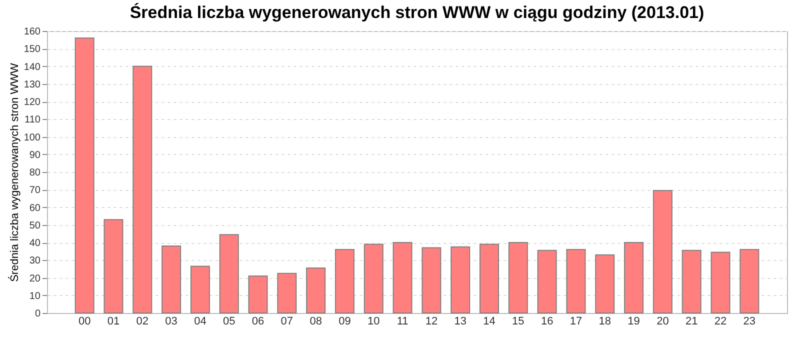 This screenshot has height=350, width=800. I want to click on y-tick-label: 60, so click(35, 208).